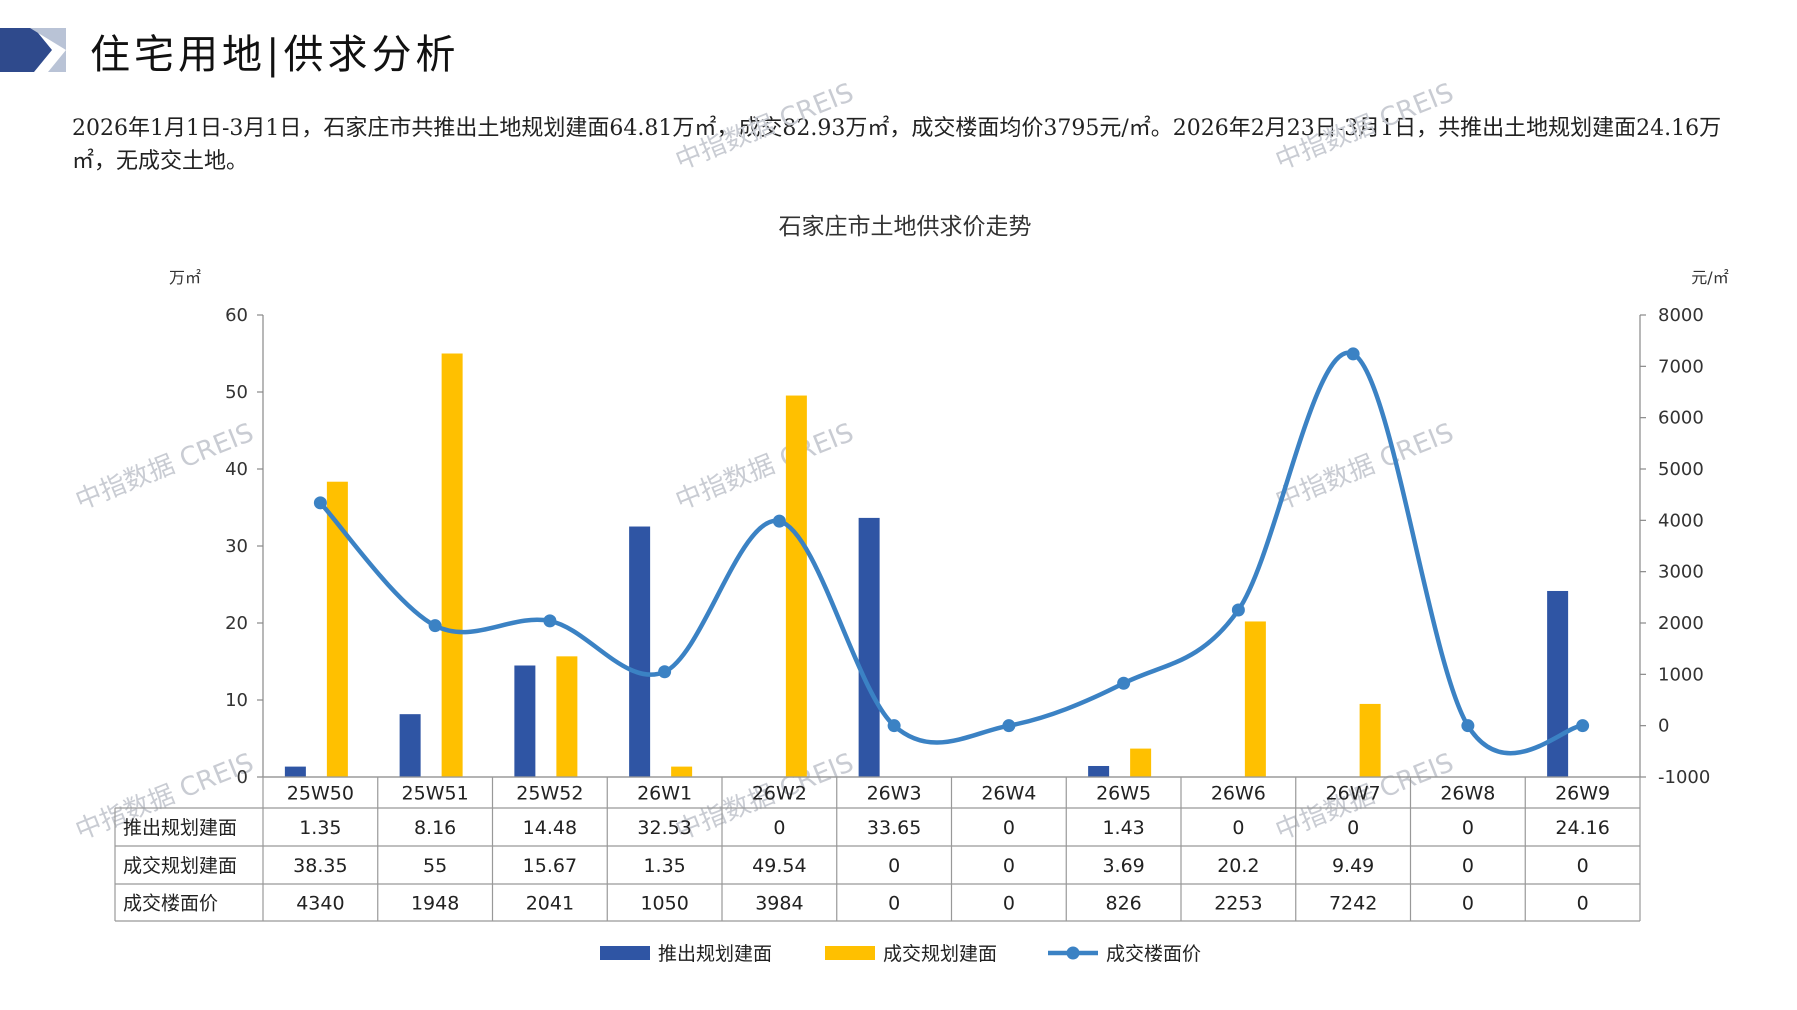  I want to click on right-axis-tick-label: 7000, so click(1681, 366).